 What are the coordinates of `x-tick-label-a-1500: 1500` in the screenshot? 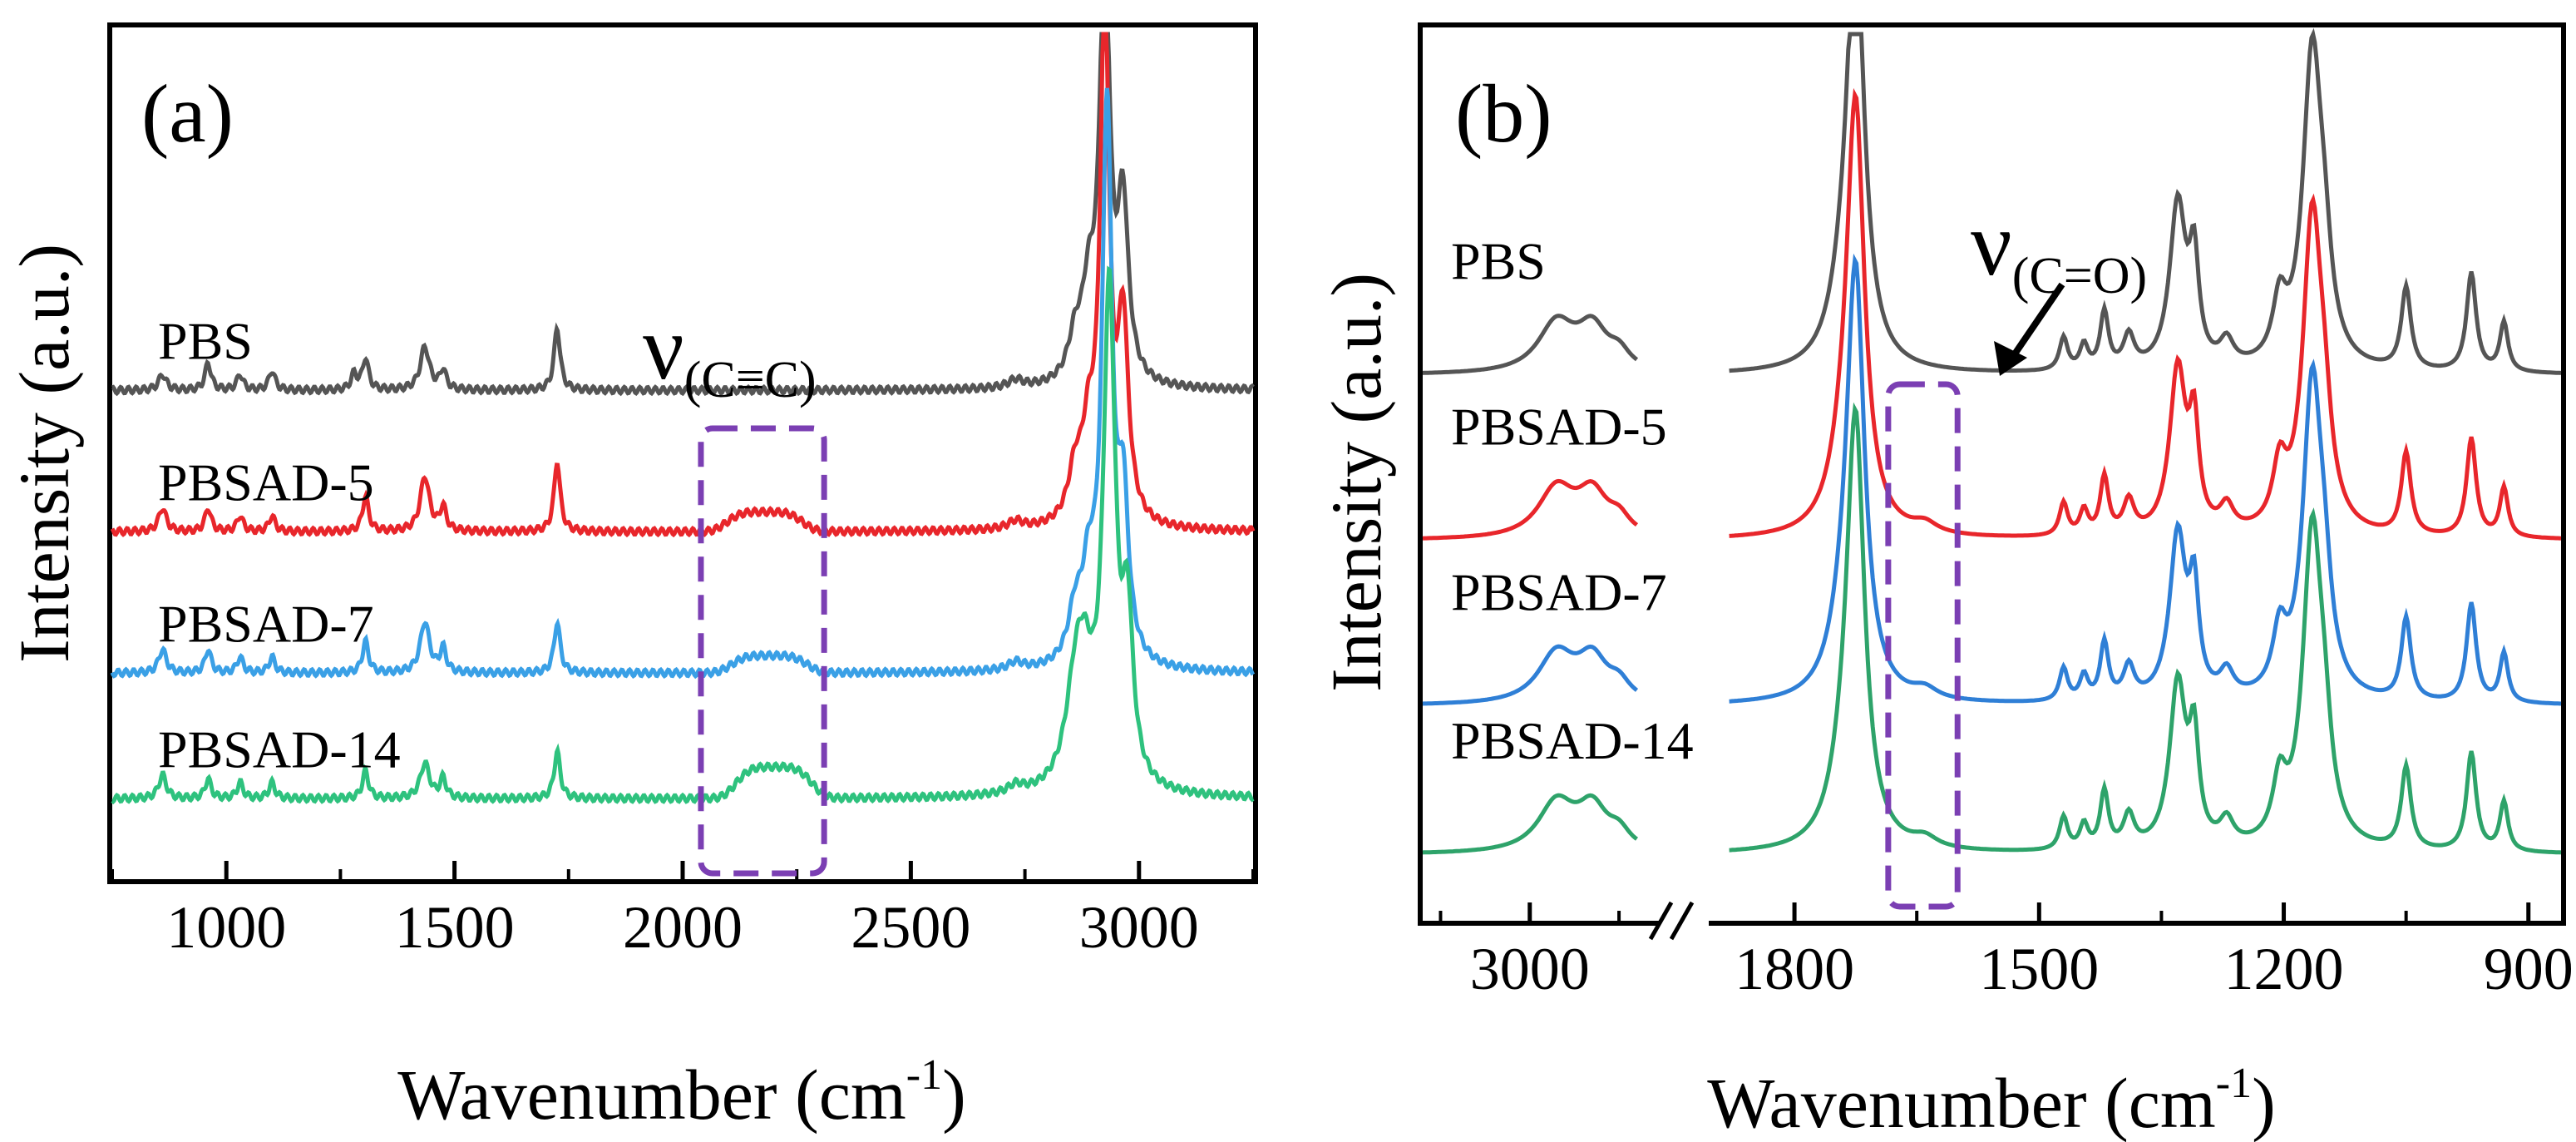 It's located at (455, 927).